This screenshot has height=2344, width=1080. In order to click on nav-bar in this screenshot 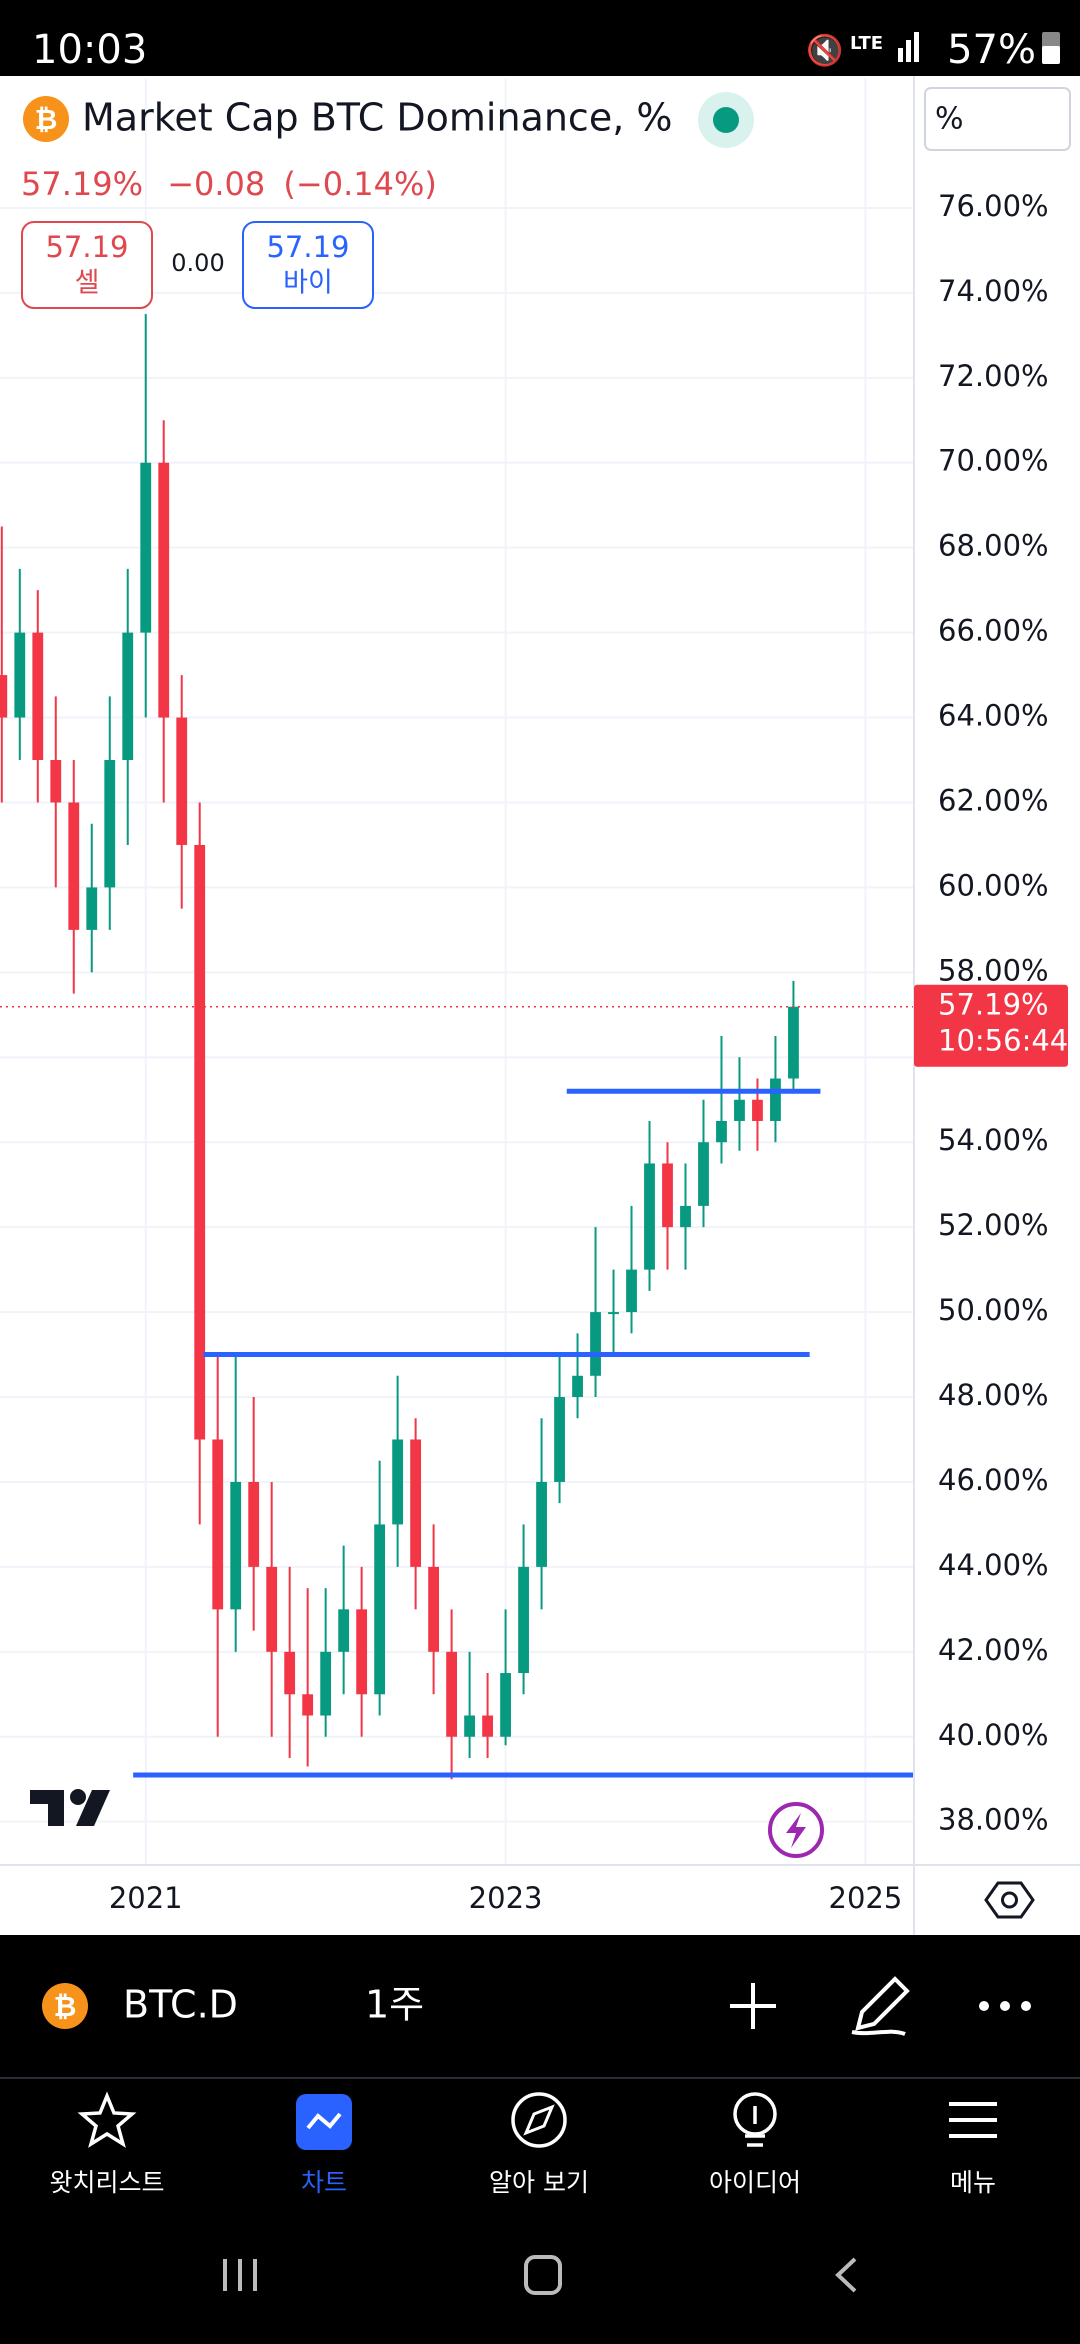, I will do `click(540, 2209)`.